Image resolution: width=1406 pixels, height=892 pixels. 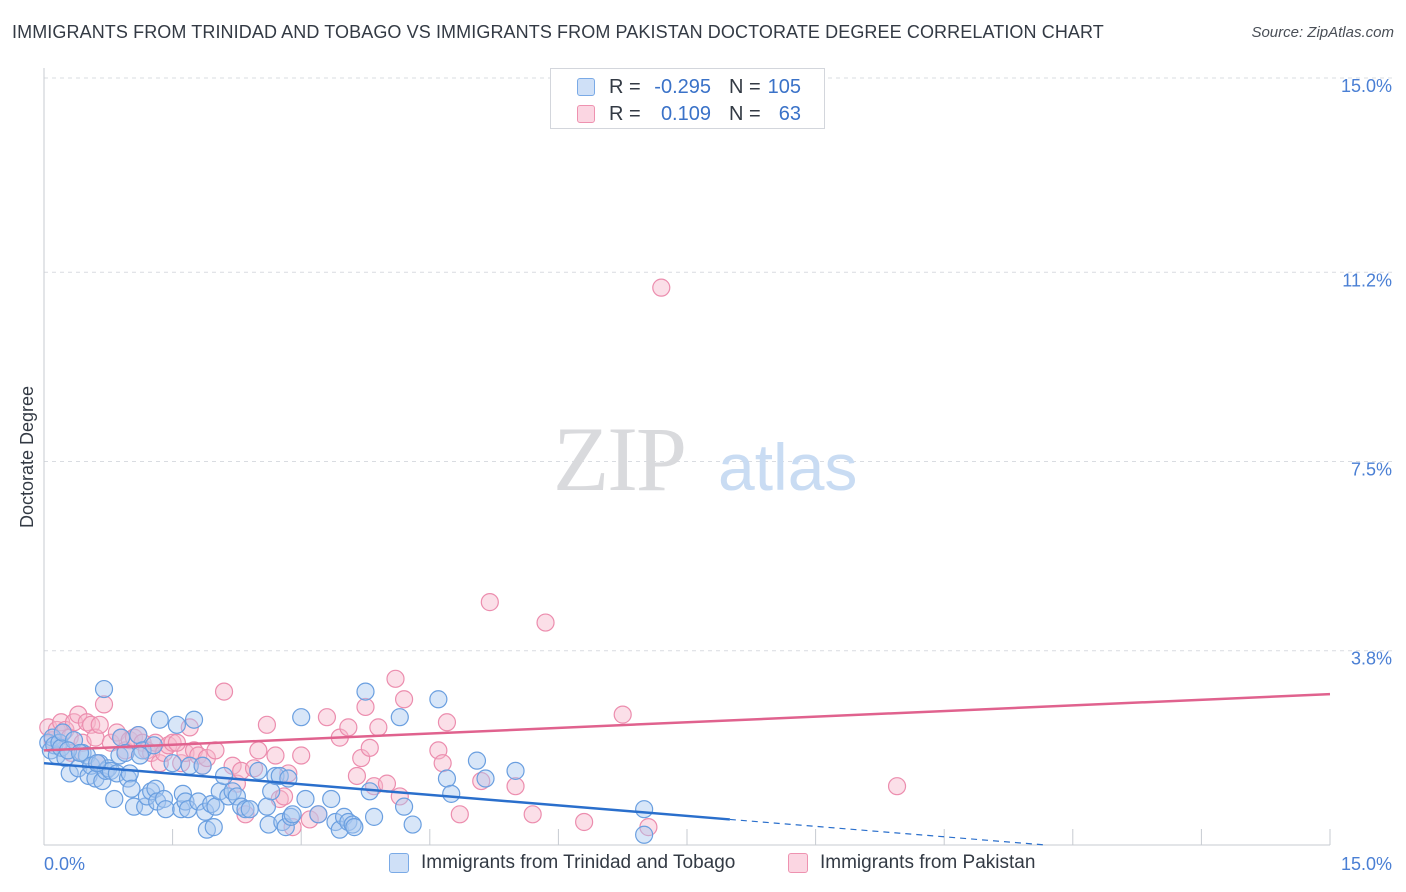 What do you see at coordinates (586, 114) in the screenshot?
I see `stats-swatch-pakistan` at bounding box center [586, 114].